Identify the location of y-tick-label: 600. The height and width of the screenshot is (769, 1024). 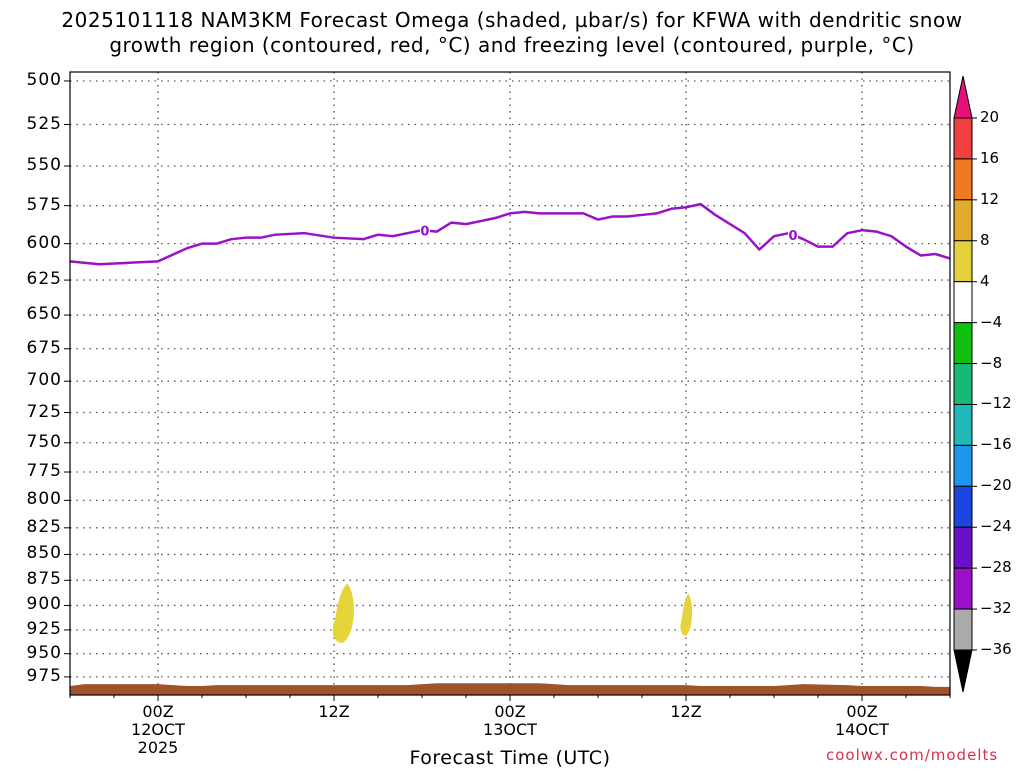
(44, 242).